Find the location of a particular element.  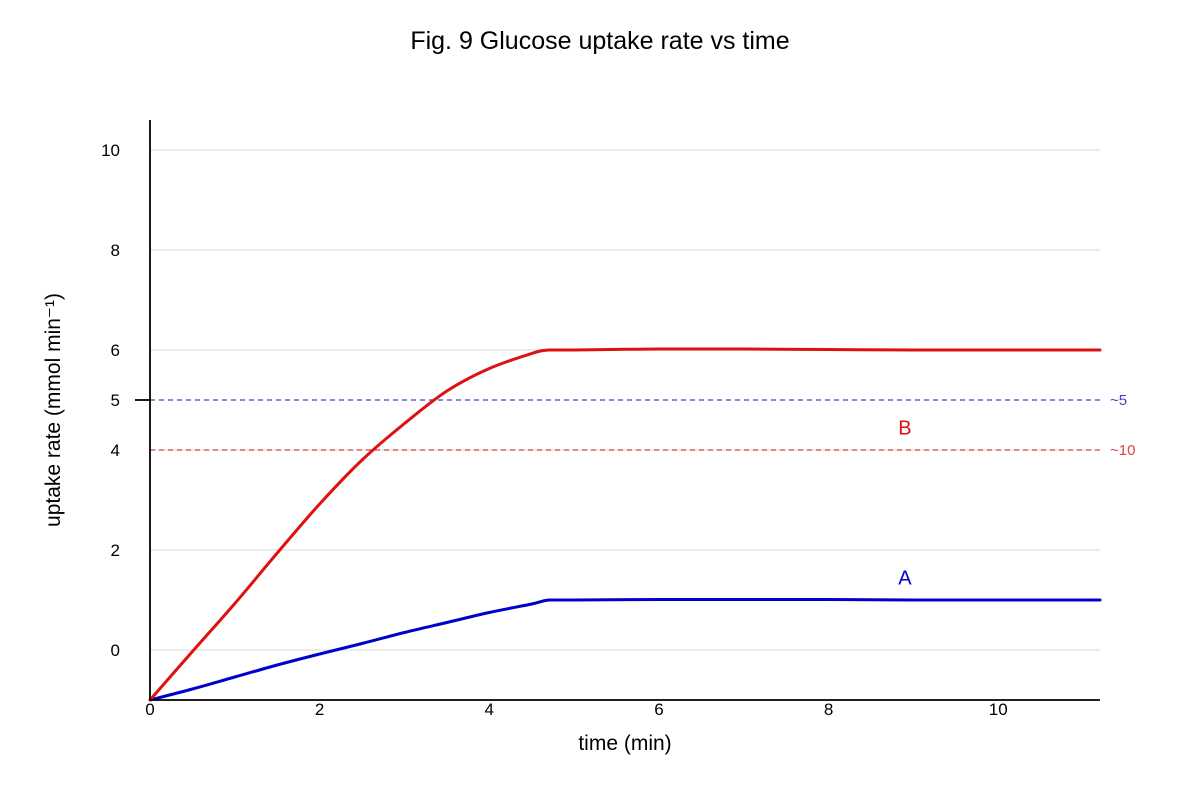

x-tick-label: 6 is located at coordinates (658, 709).